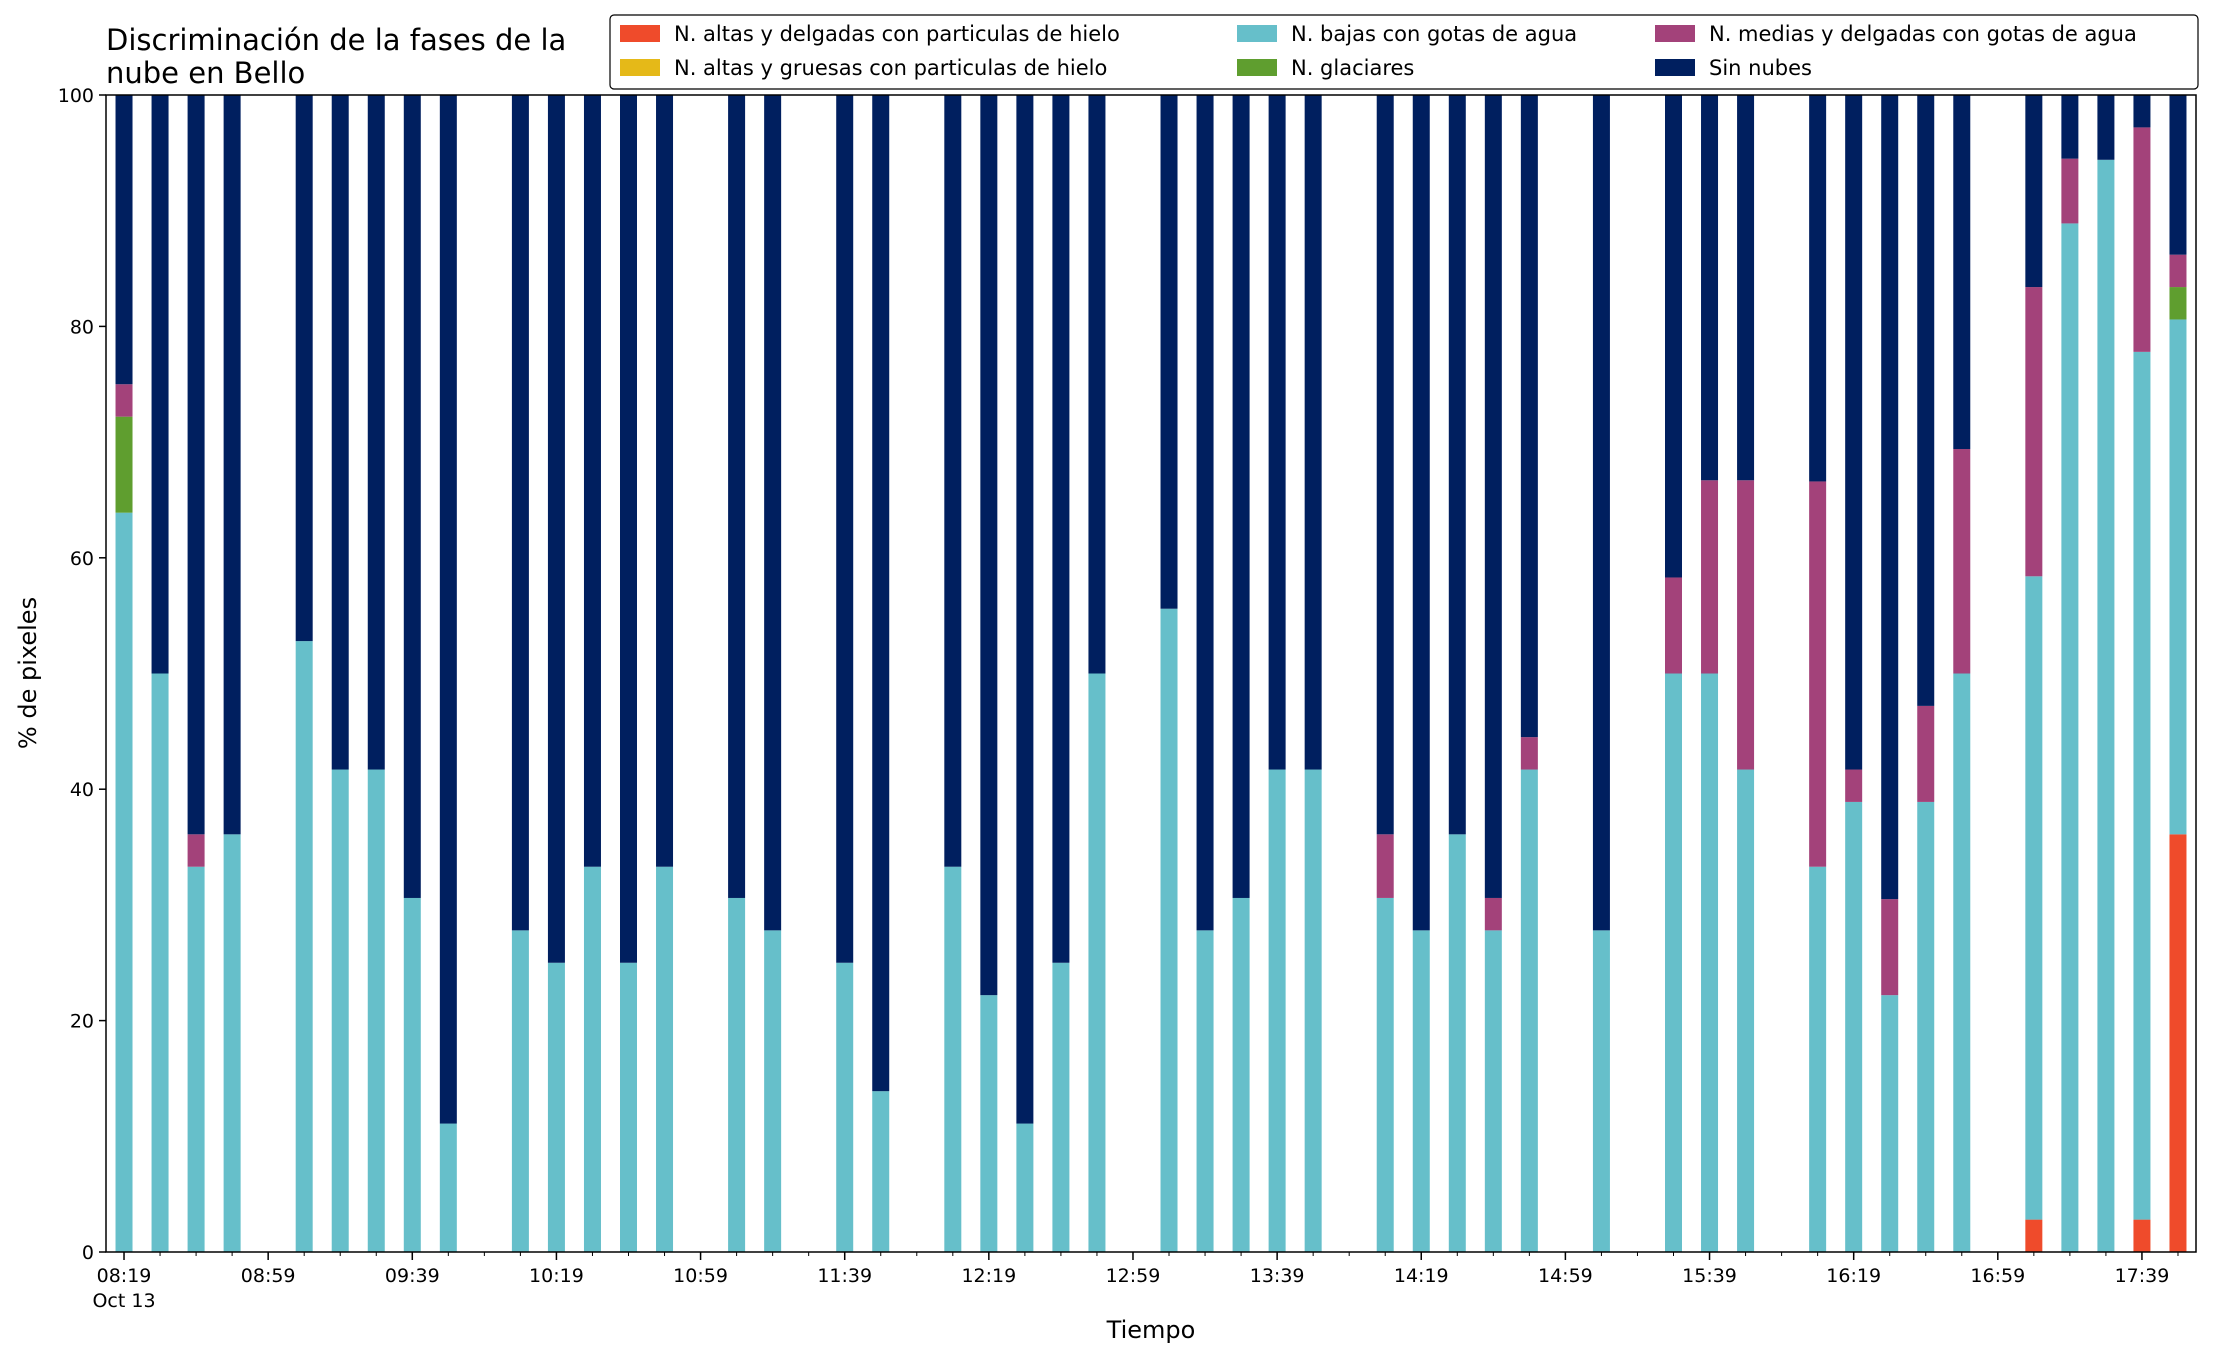 Image resolution: width=2216 pixels, height=1355 pixels. I want to click on legend-label: N. glaciares, so click(1352, 68).